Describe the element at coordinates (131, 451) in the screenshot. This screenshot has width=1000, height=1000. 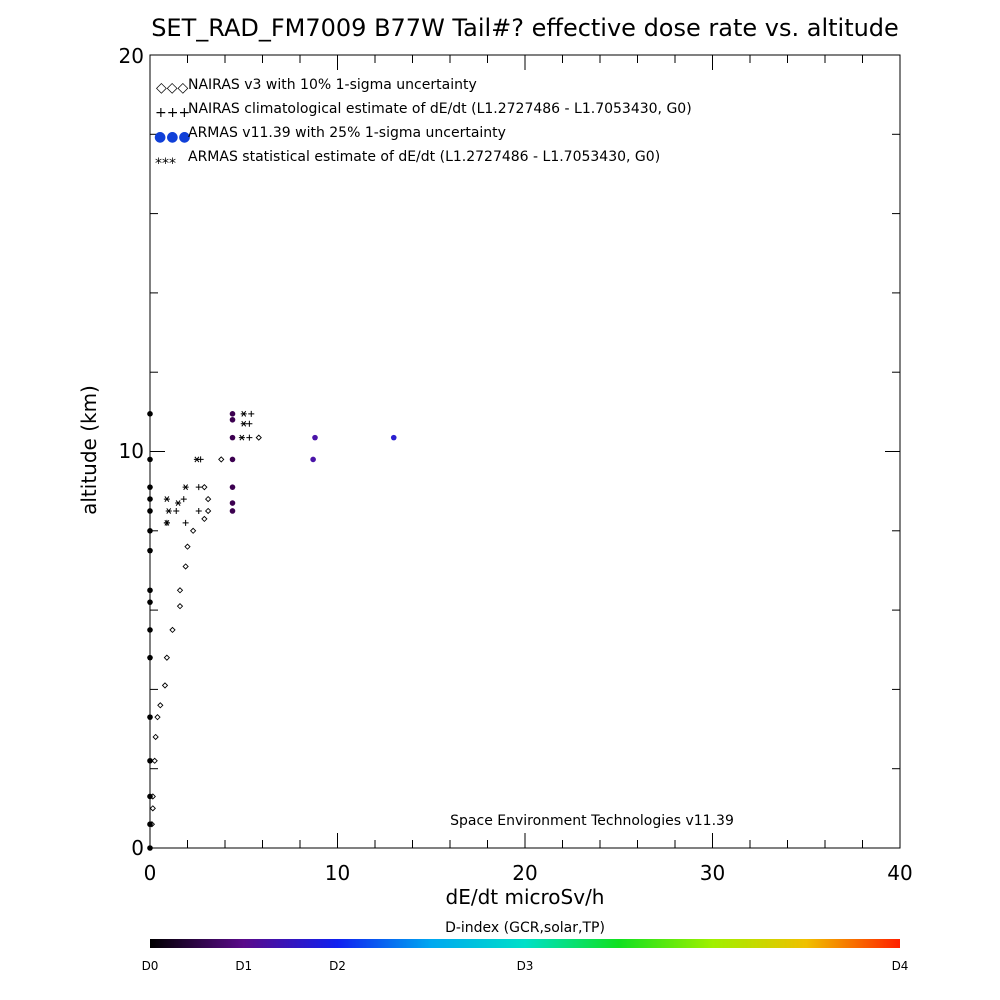
I see `y-tick-label: 10` at that location.